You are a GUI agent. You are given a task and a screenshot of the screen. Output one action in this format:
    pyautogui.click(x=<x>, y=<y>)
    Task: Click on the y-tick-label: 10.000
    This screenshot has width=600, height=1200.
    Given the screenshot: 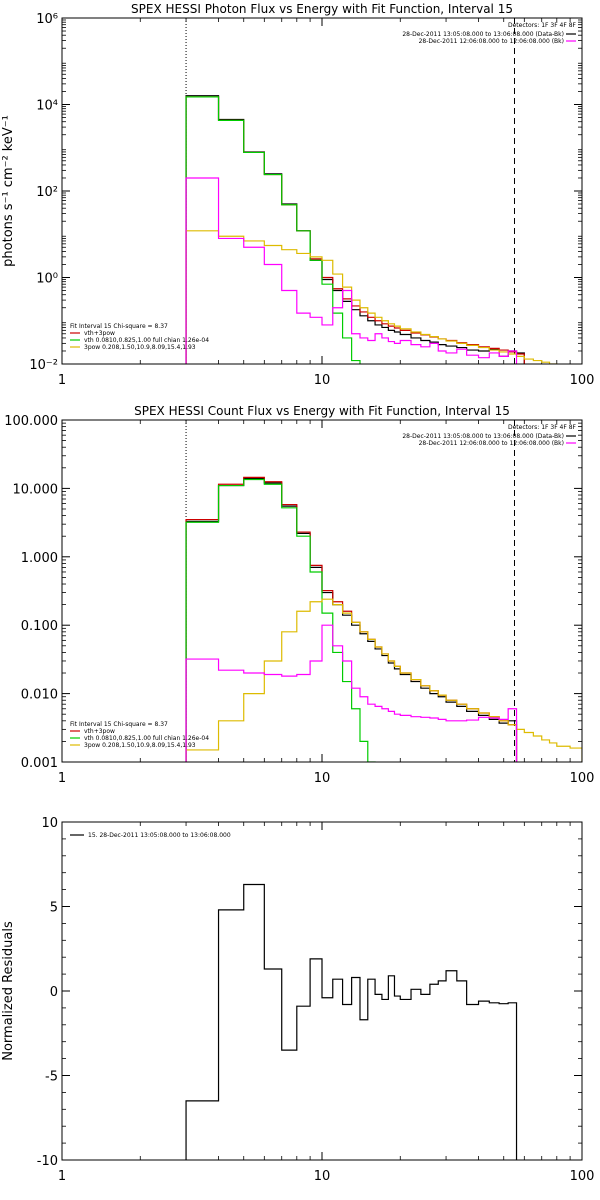 What is the action you would take?
    pyautogui.click(x=36, y=489)
    